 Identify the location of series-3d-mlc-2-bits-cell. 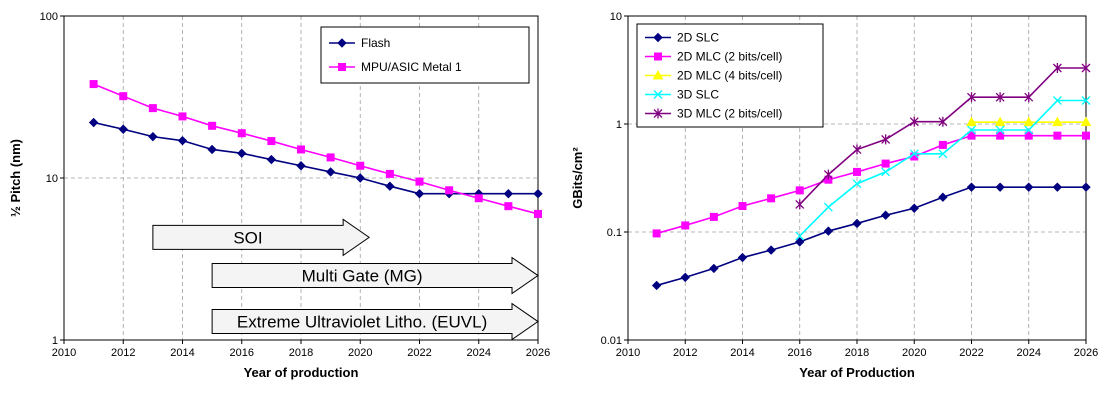
(943, 136).